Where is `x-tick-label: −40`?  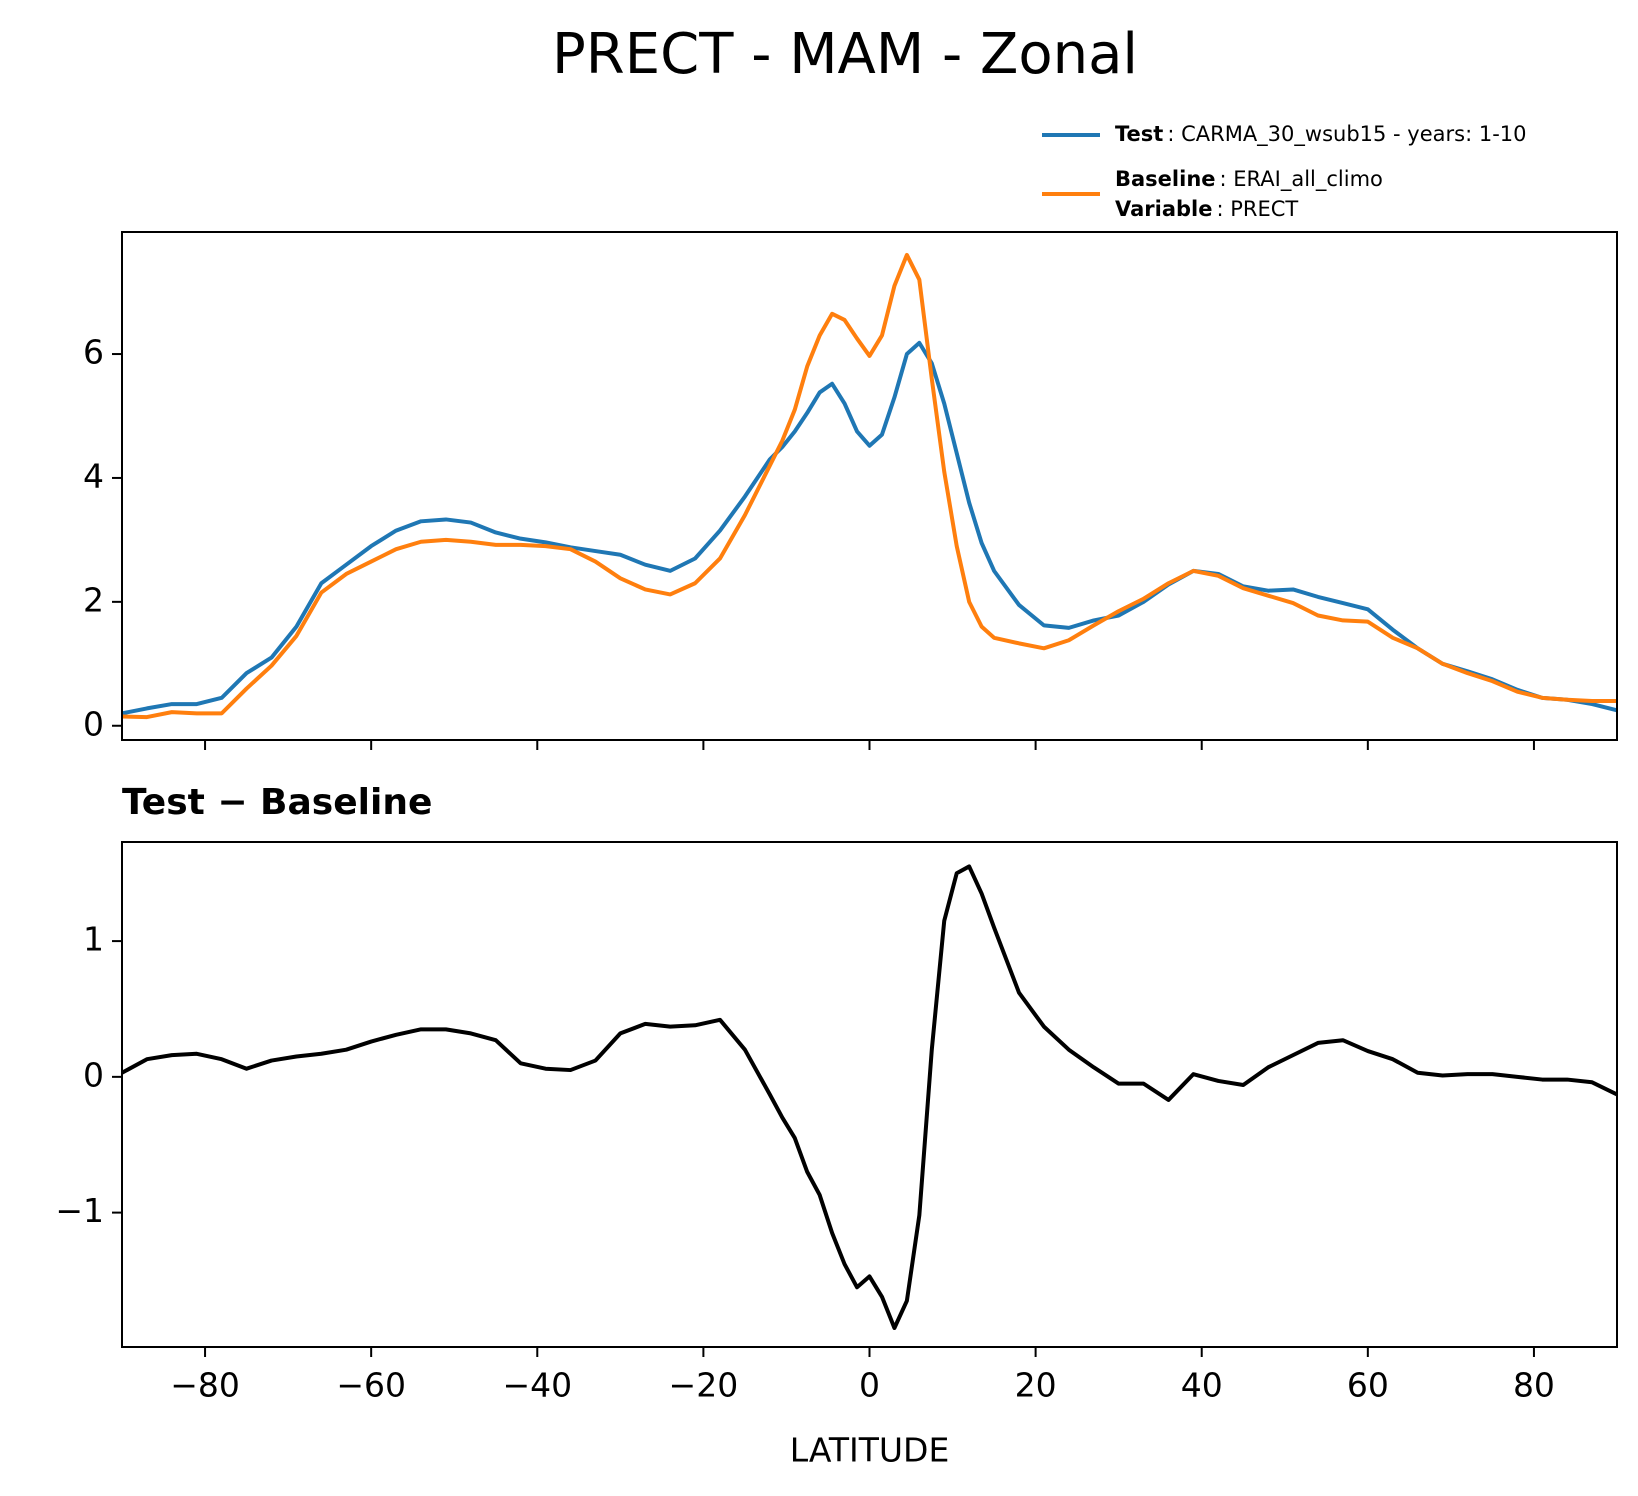 x-tick-label: −40 is located at coordinates (537, 1385).